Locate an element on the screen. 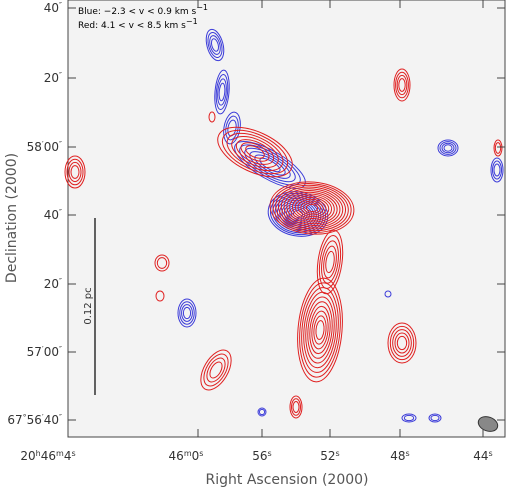 The image size is (507, 494). text-part: 67 is located at coordinates (14, 420).